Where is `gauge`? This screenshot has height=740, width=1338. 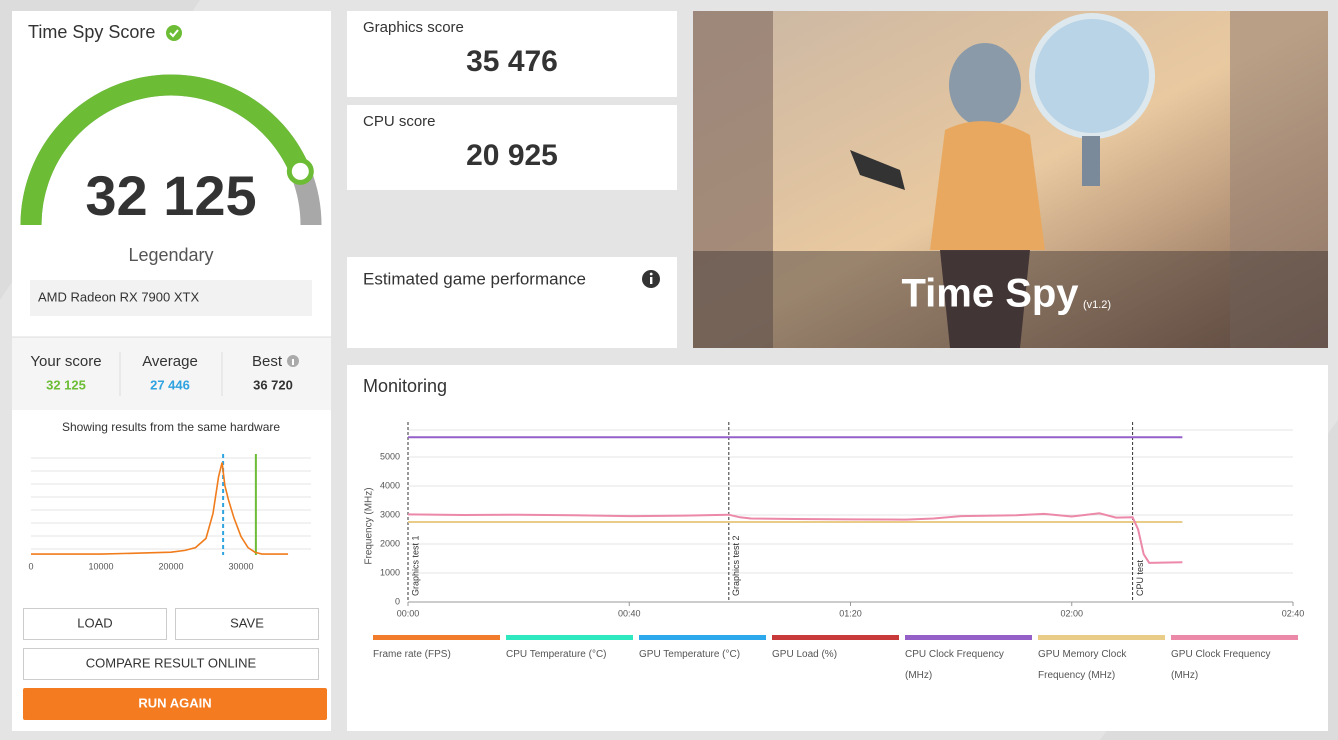
gauge is located at coordinates (171, 150).